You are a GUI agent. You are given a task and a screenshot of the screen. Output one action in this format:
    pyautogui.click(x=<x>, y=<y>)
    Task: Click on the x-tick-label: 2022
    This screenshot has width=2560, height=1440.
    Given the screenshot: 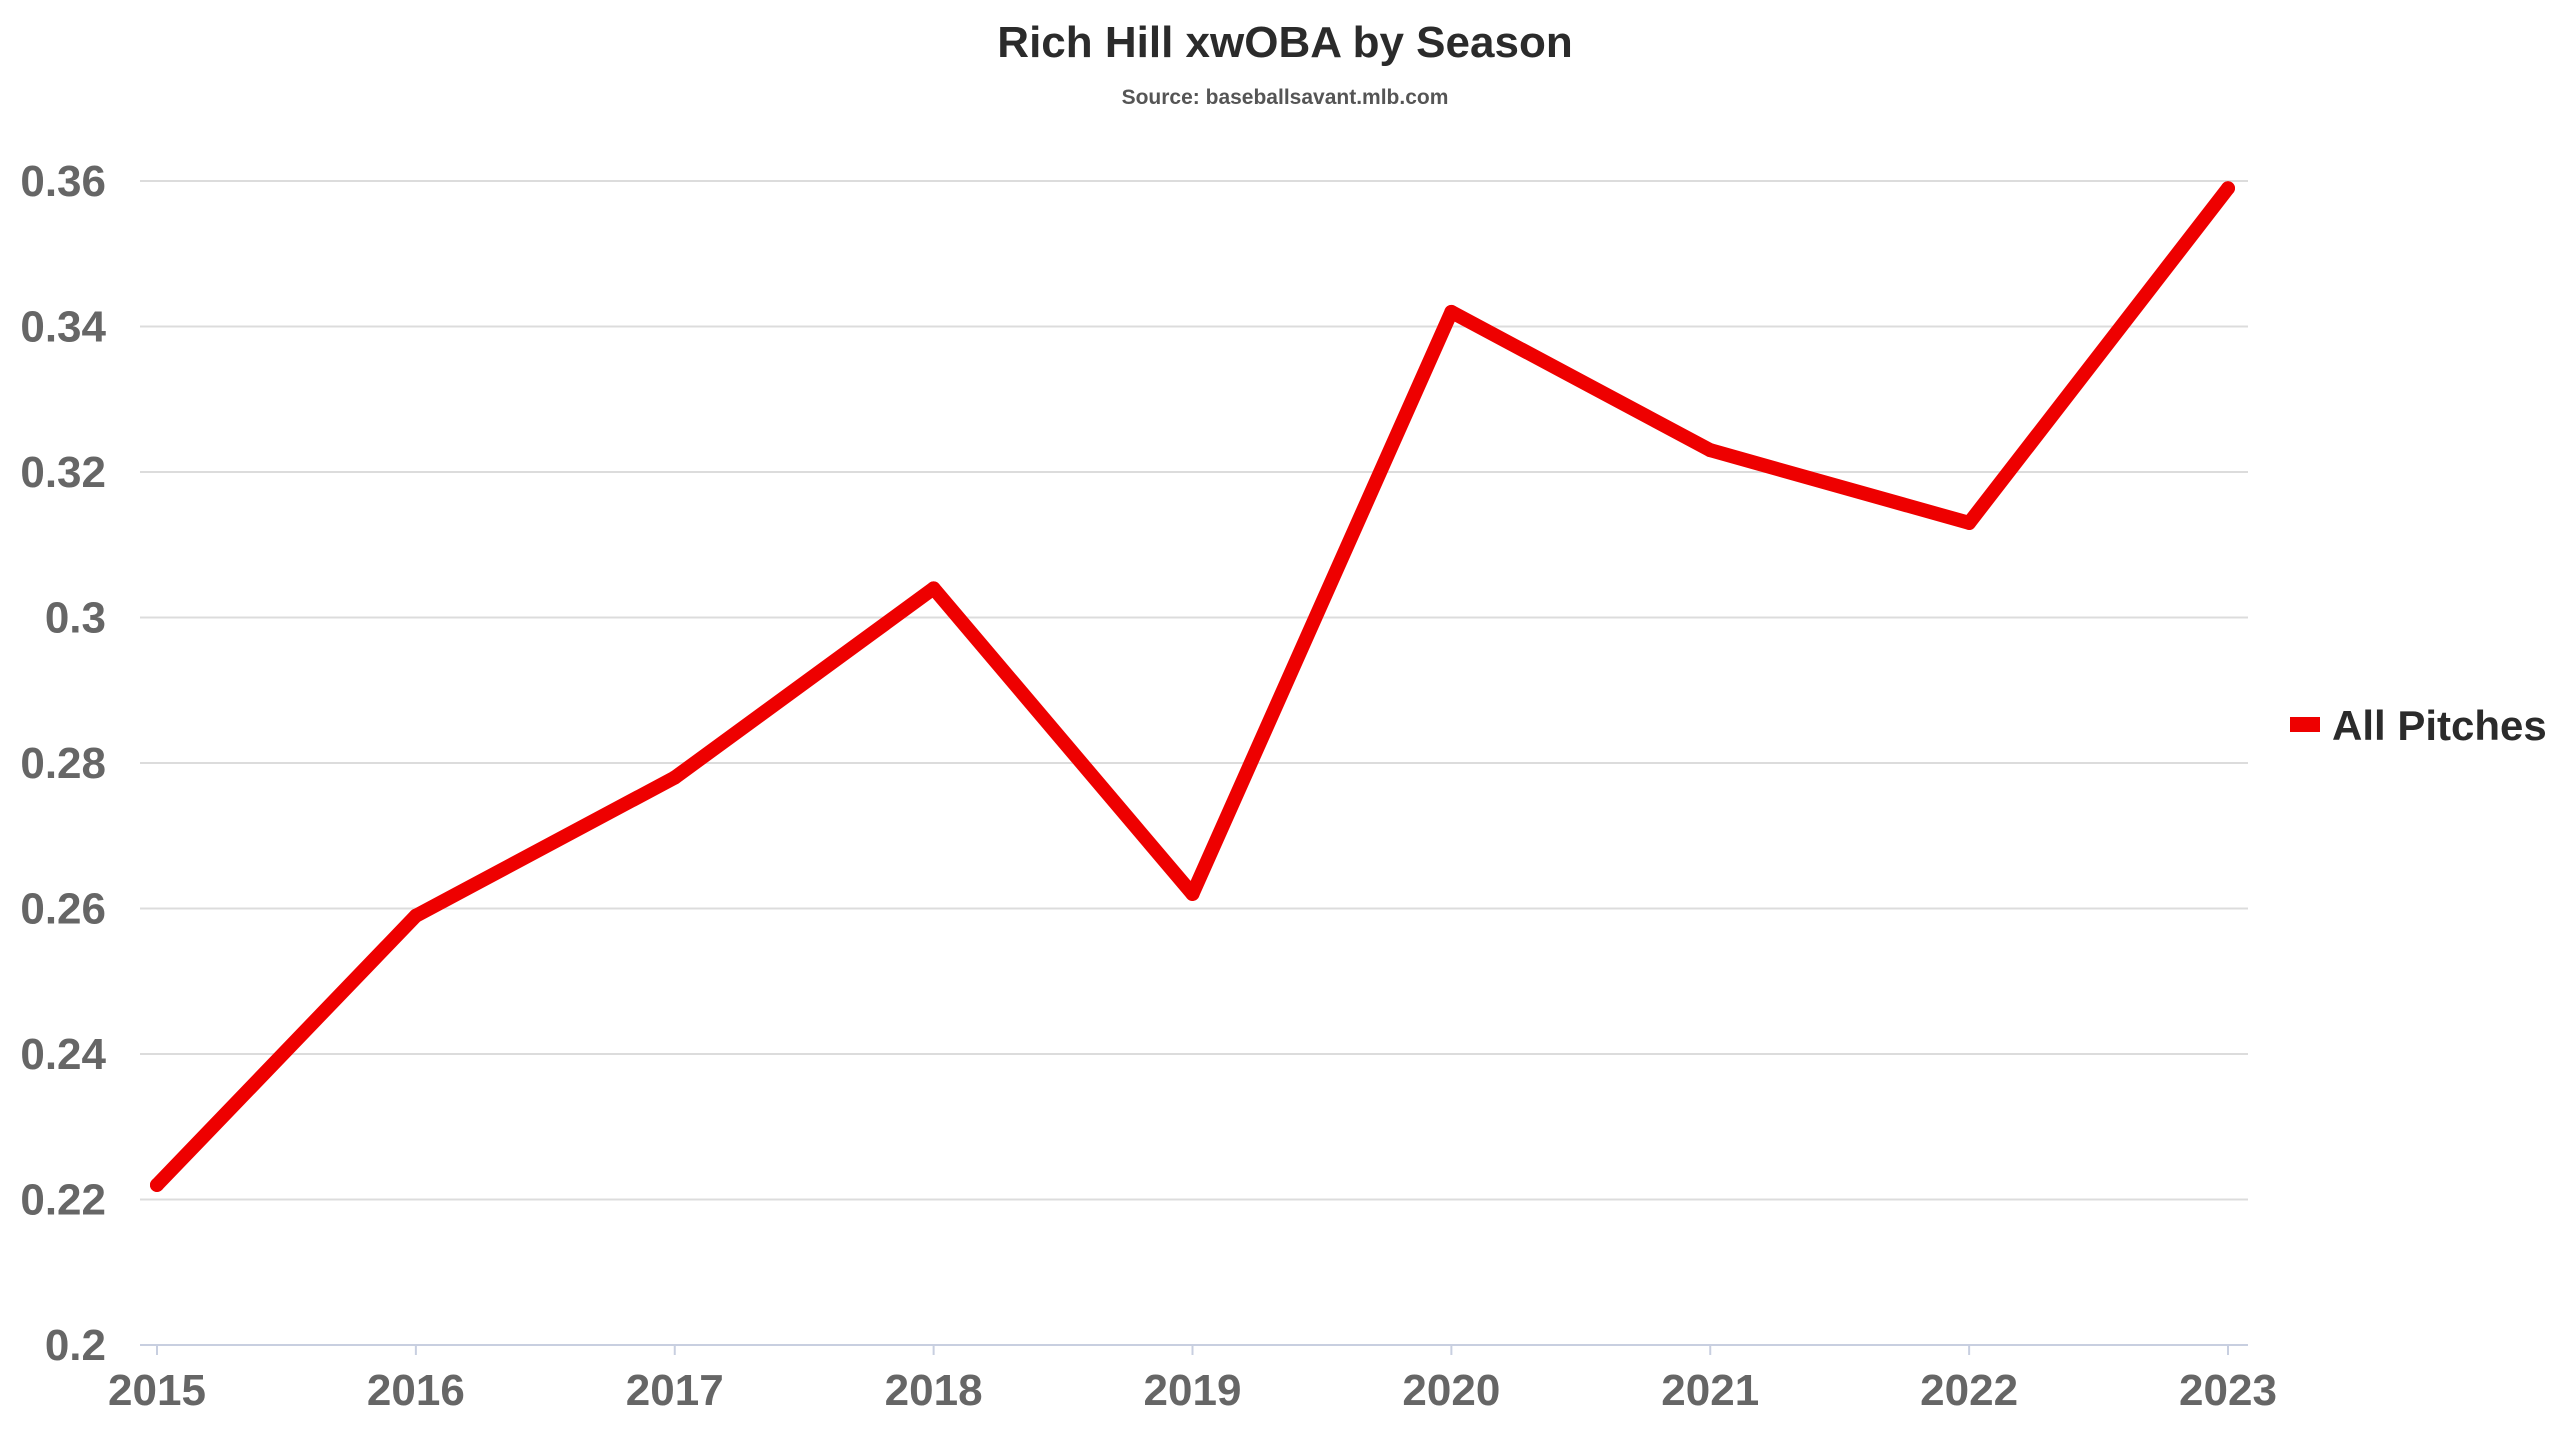 What is the action you would take?
    pyautogui.click(x=1969, y=1390)
    